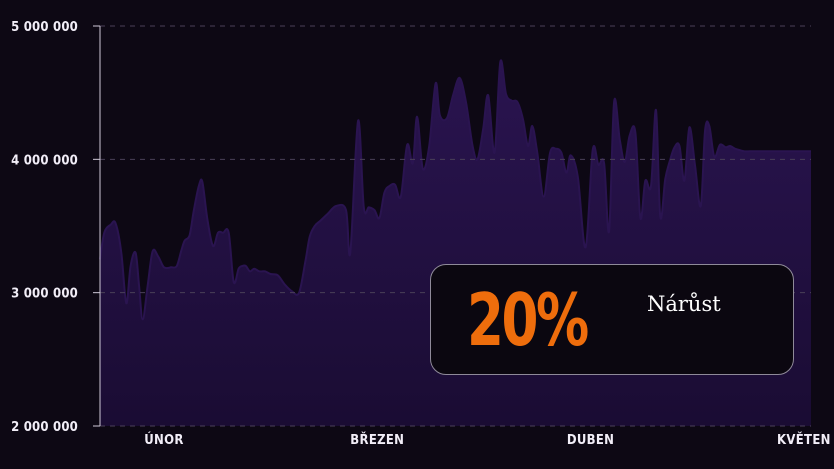 This screenshot has width=834, height=469. I want to click on x-tick-label: DUBEN, so click(590, 440).